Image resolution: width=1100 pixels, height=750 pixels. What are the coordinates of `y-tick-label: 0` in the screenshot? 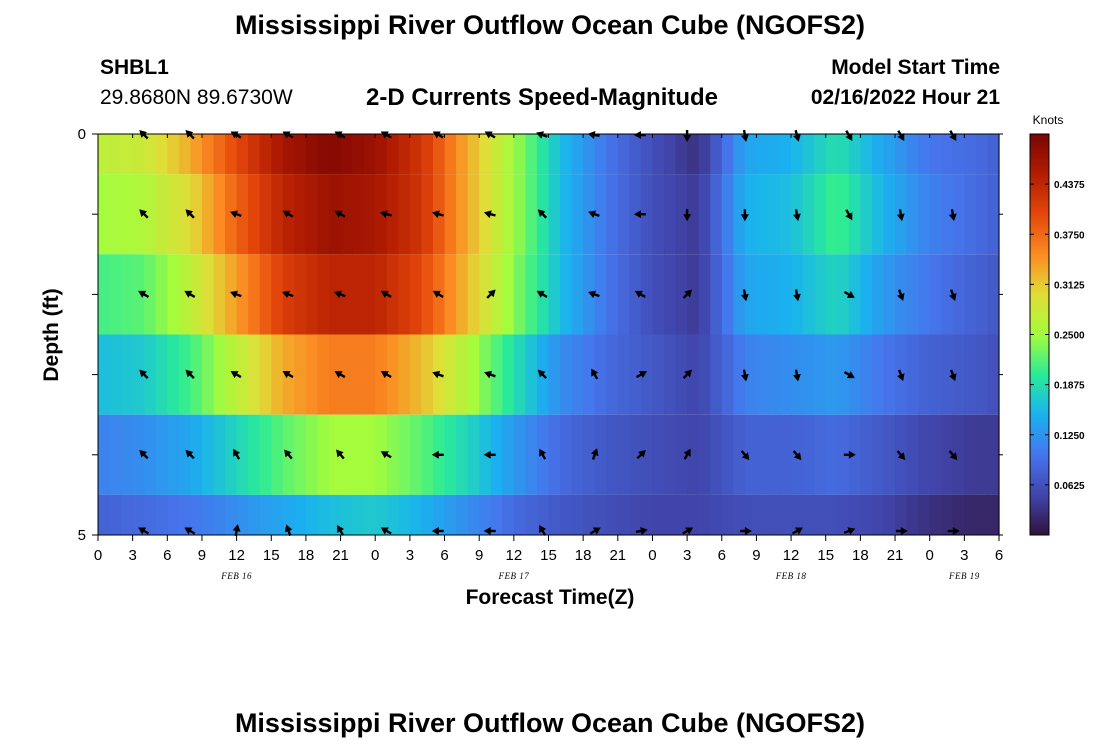 It's located at (82, 134).